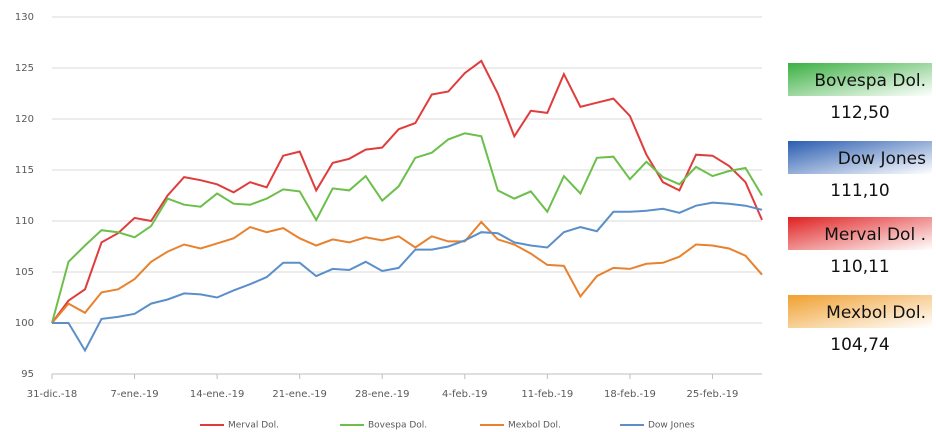  Describe the element at coordinates (253, 426) in the screenshot. I see `legend-label: Merval Dol.` at that location.